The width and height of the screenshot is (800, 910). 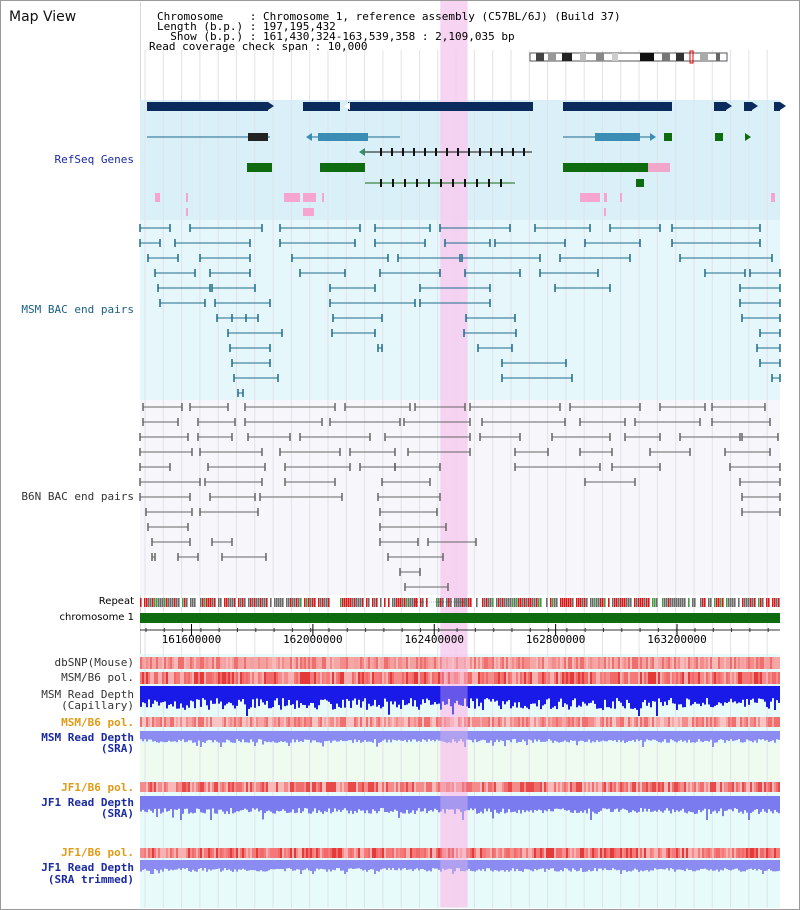 I want to click on msm-read-depth-capillary-label: MSM Read Depth, so click(x=87, y=694).